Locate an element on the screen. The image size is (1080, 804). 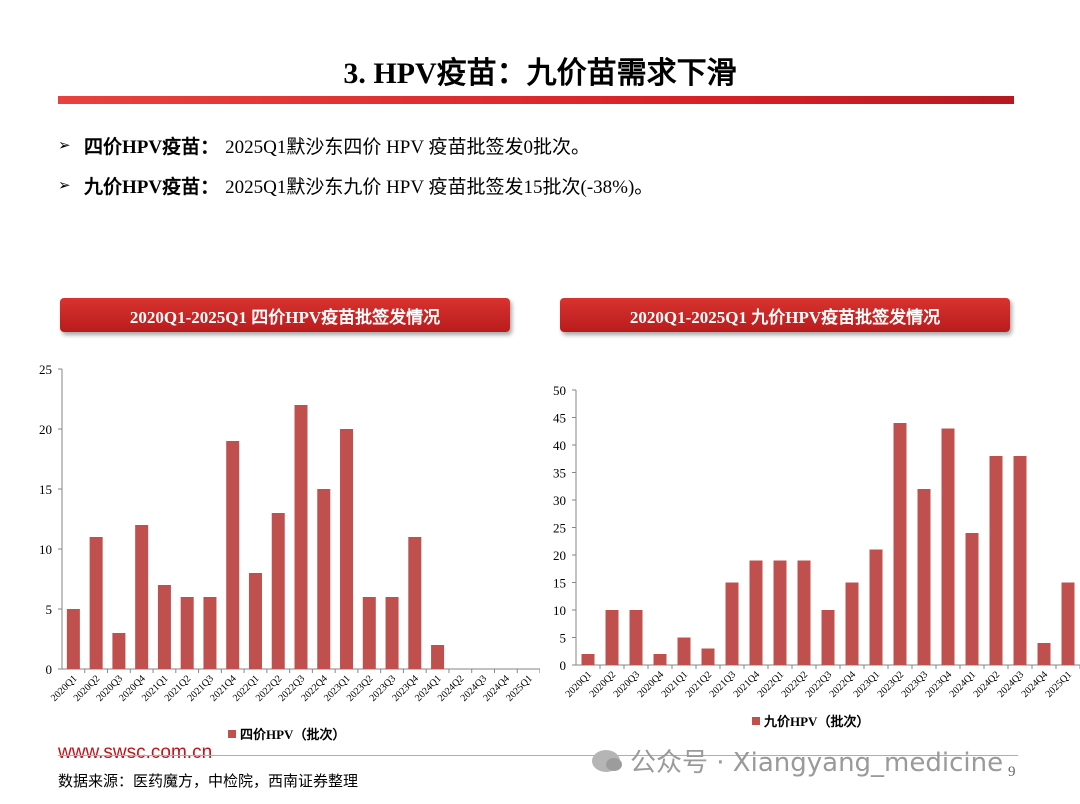
bullet-label: 九价HPV疫苗： is located at coordinates (152, 187).